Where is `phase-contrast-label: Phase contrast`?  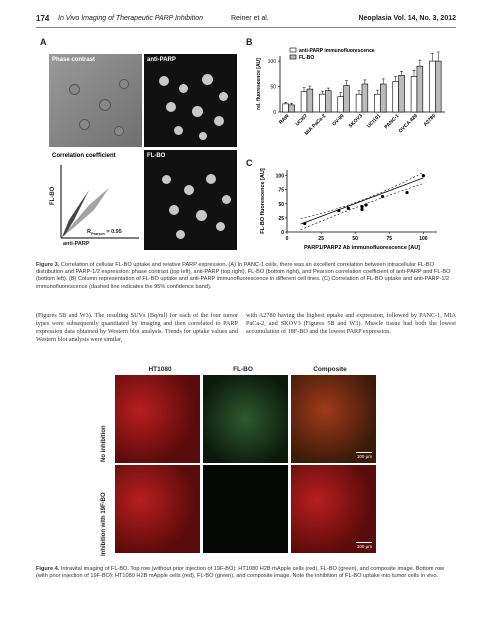
phase-contrast-label: Phase contrast is located at coordinates (74, 60).